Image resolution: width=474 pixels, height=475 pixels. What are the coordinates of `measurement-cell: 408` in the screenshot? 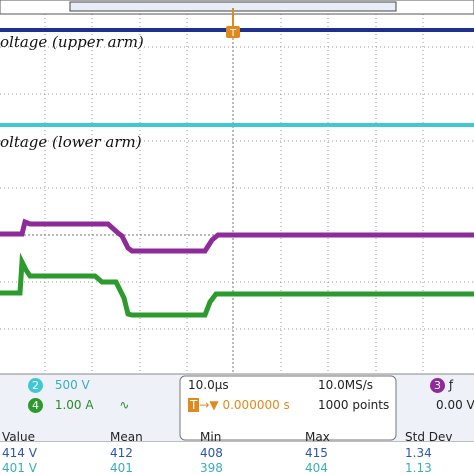 It's located at (211, 453).